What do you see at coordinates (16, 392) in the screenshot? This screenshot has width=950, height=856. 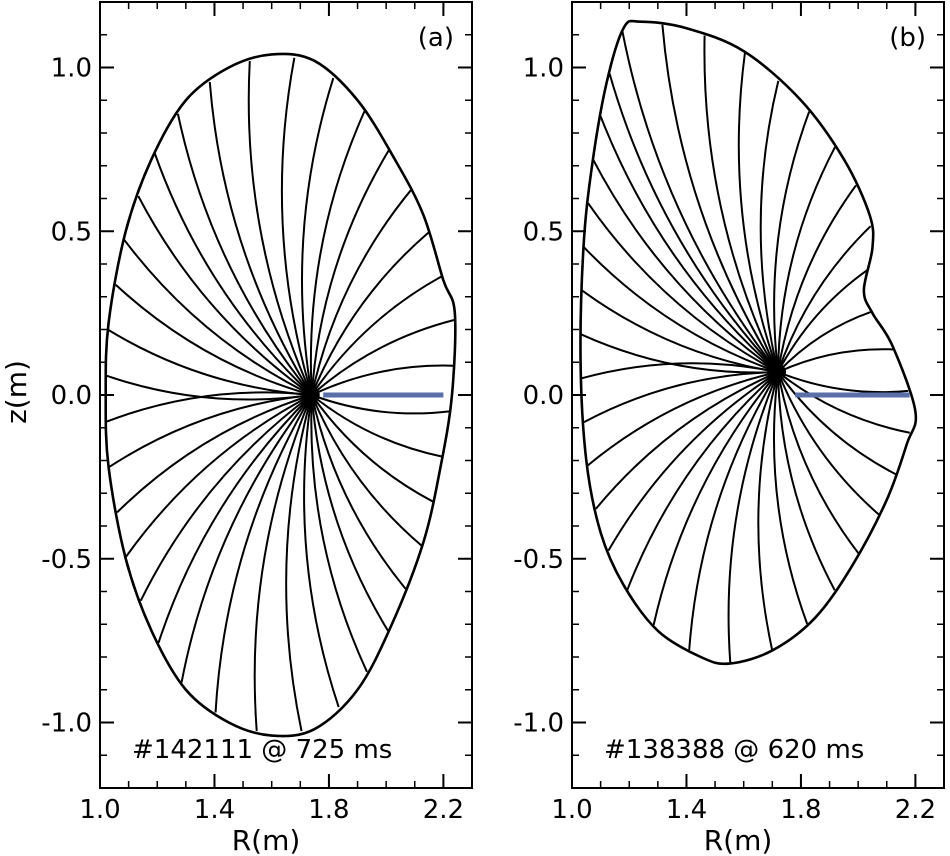 I see `y-axis-title: z(m)` at bounding box center [16, 392].